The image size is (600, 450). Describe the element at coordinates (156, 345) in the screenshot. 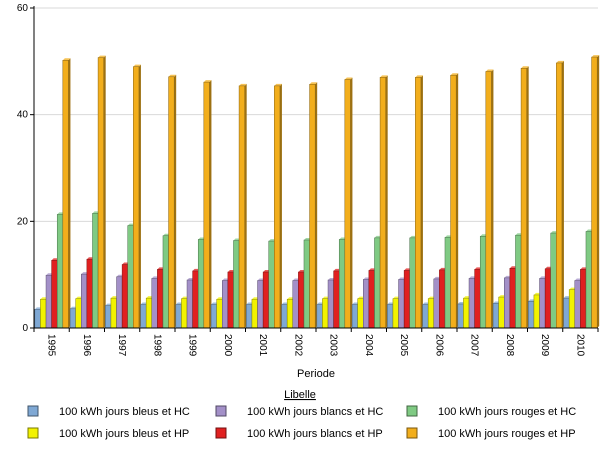

I see `x-tick-label: 1998` at that location.